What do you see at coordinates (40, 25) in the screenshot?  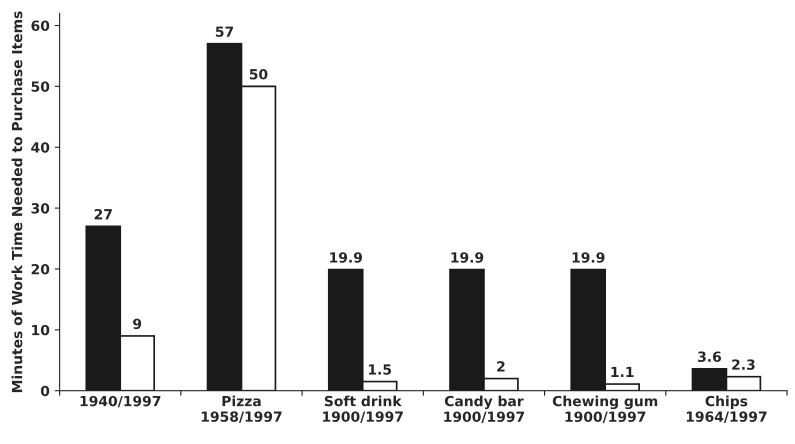 I see `y-tick-label: 60` at bounding box center [40, 25].